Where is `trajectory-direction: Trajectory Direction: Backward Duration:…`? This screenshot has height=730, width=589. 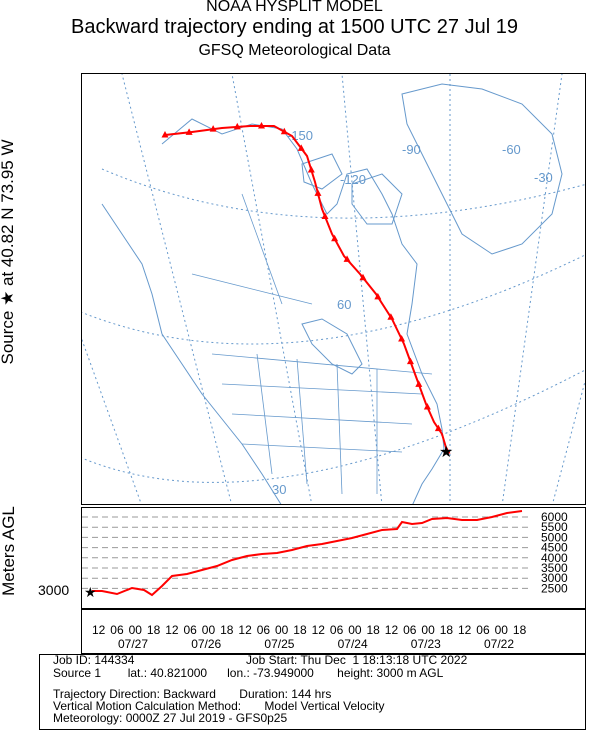 trajectory-direction: Trajectory Direction: Backward Duration:… is located at coordinates (192, 694).